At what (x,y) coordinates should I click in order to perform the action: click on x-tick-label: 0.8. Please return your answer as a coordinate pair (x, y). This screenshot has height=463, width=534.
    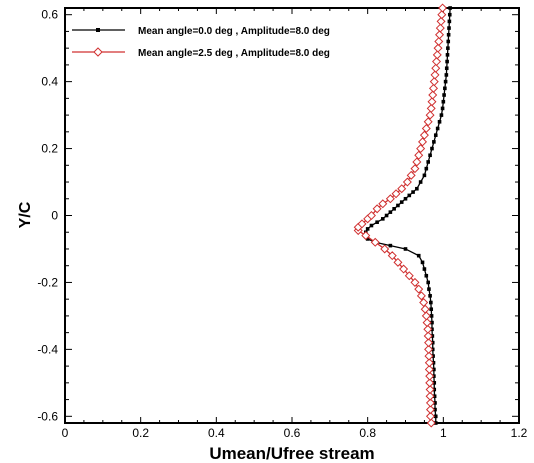
    Looking at the image, I should click on (367, 433).